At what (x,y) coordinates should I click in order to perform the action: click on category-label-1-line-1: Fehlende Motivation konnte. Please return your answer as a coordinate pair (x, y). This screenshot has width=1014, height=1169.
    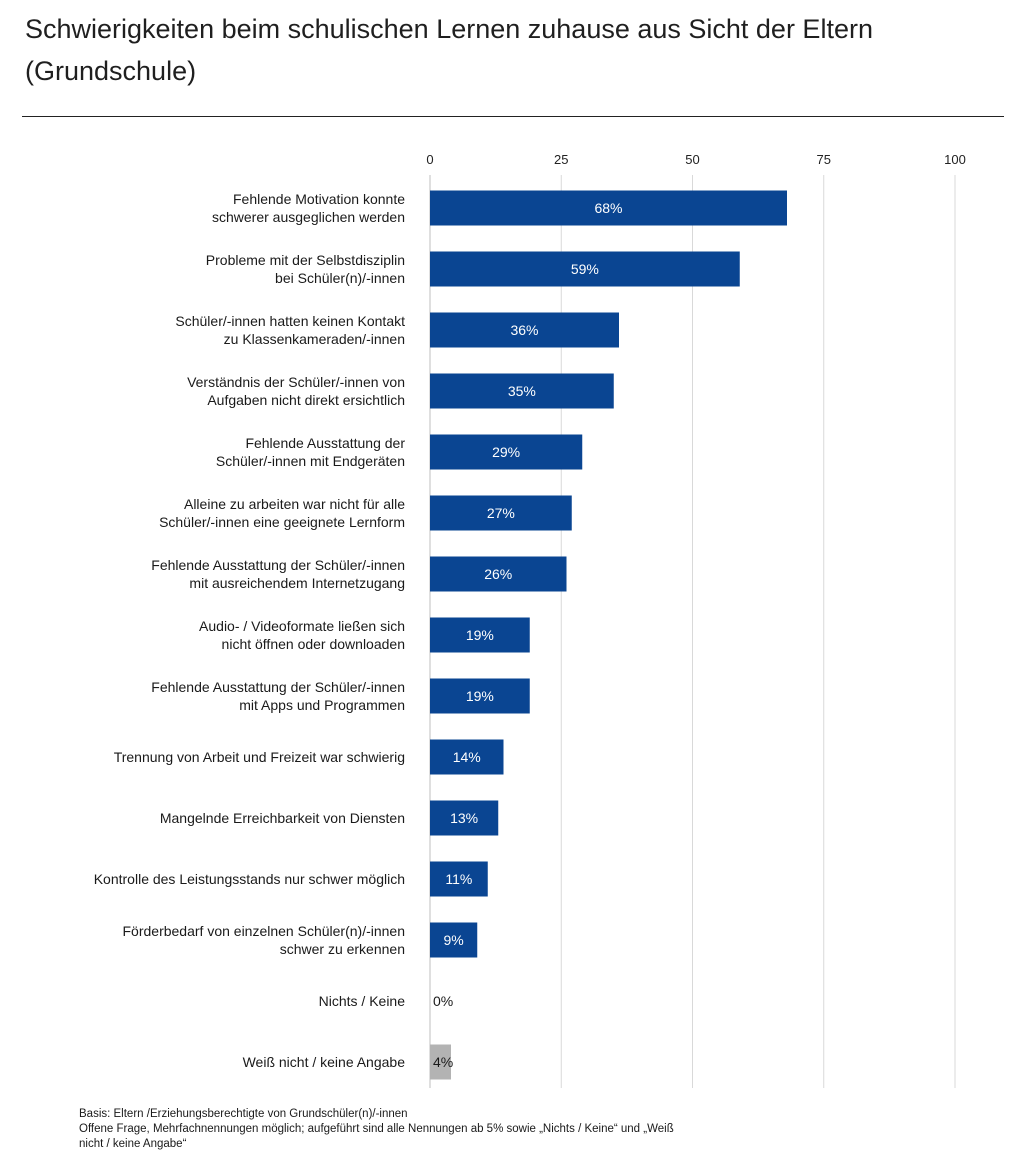
    Looking at the image, I should click on (319, 199).